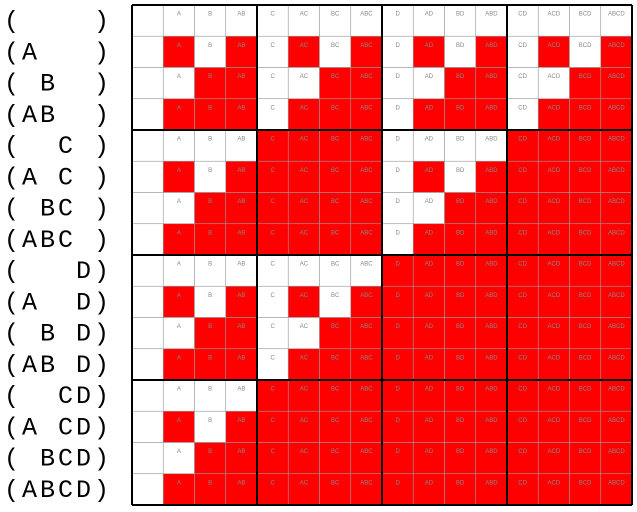  I want to click on cell-label: ACD, so click(554, 483).